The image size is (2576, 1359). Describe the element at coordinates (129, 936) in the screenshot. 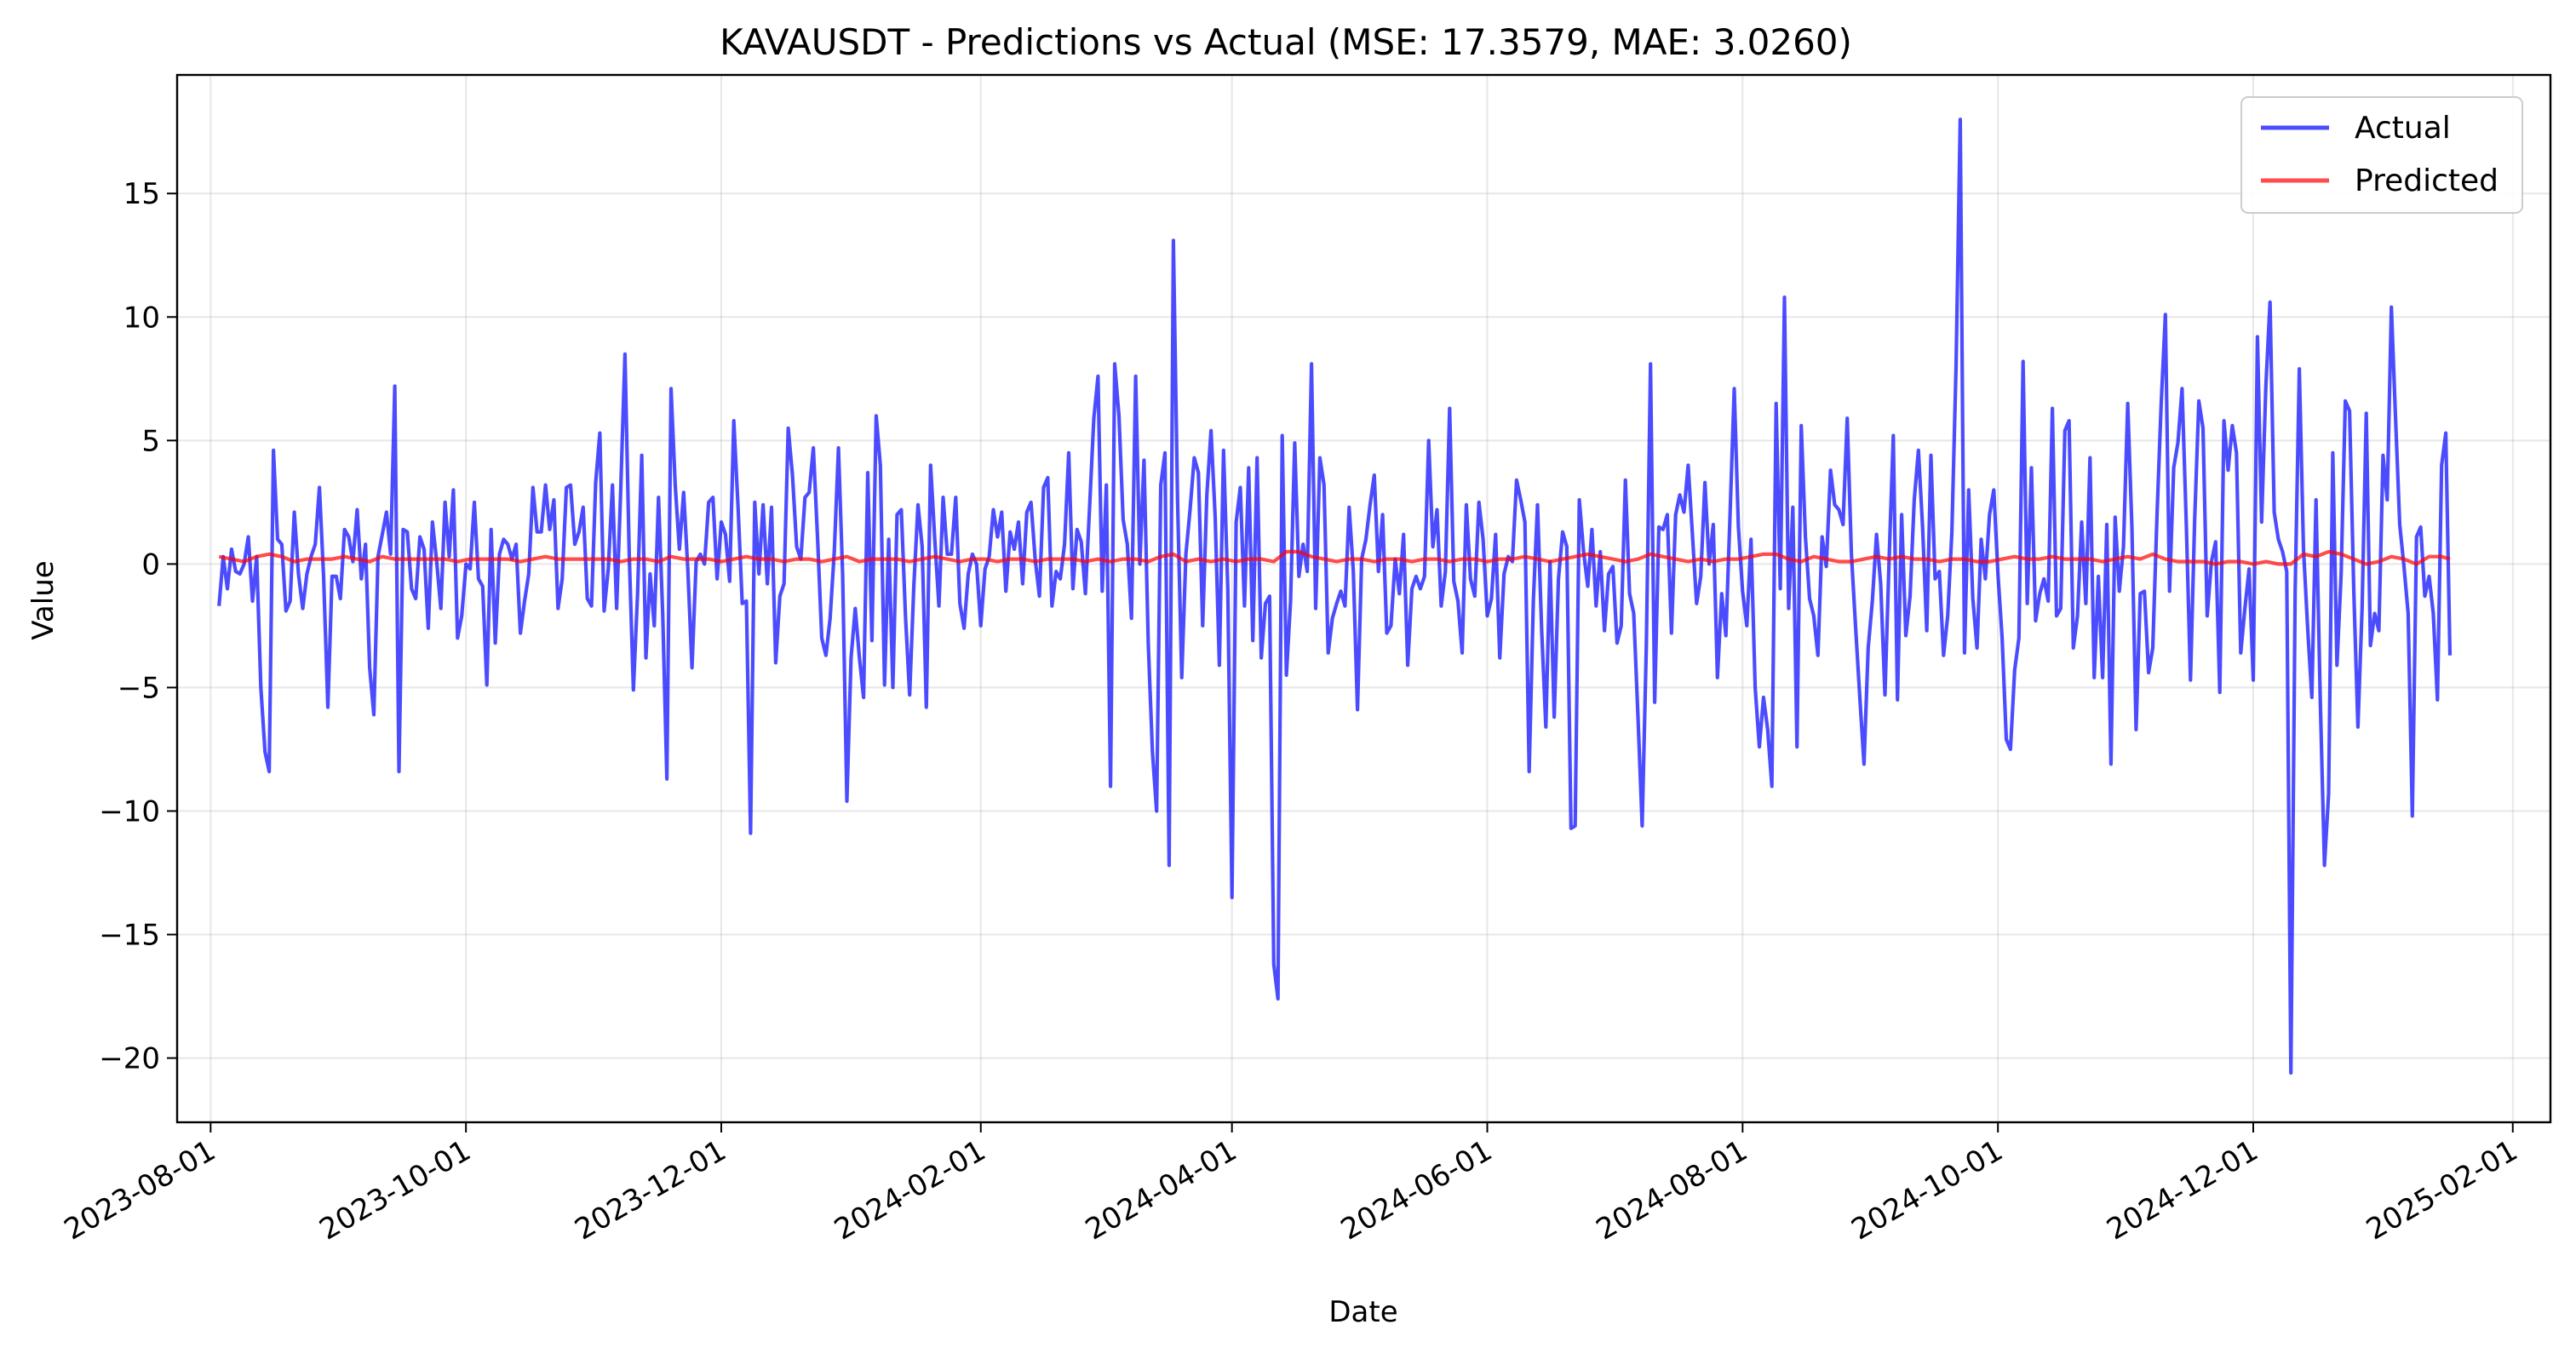

I see `y-tick-label: −15` at that location.